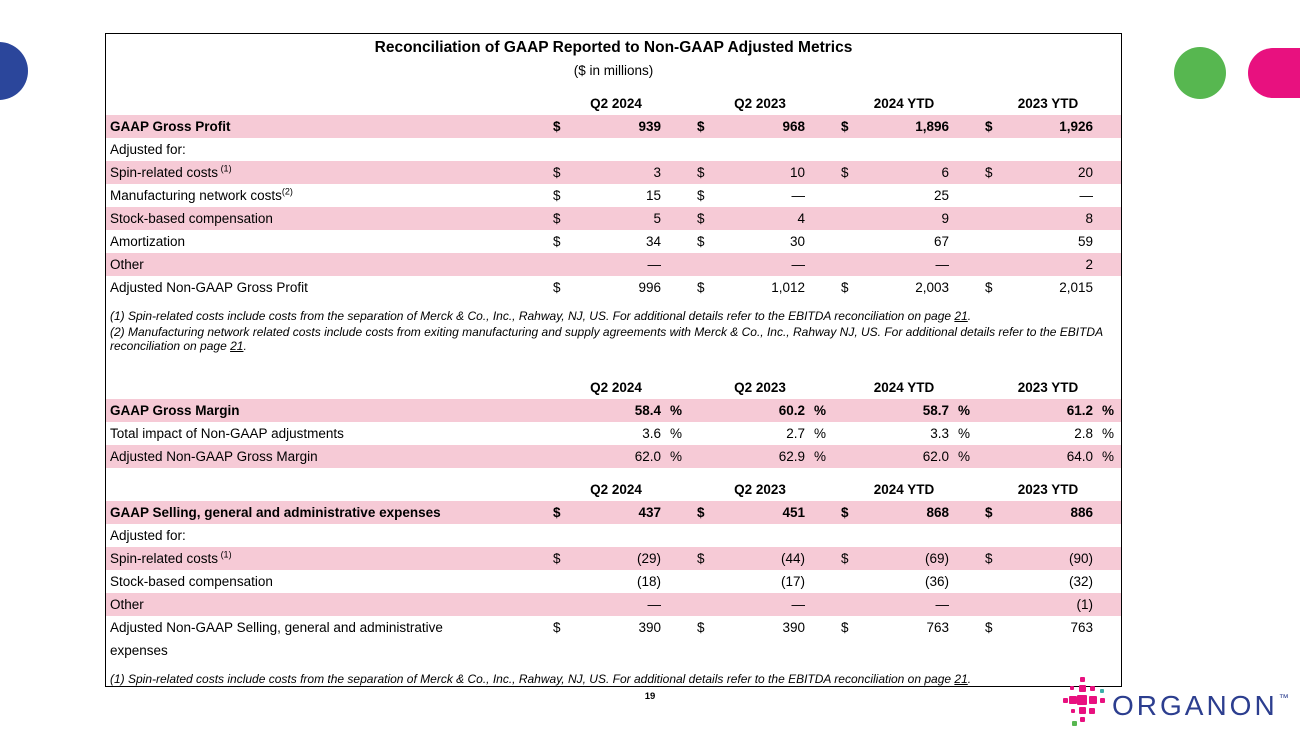 This screenshot has width=1300, height=731. What do you see at coordinates (760, 512) in the screenshot?
I see `cell-group: $451` at bounding box center [760, 512].